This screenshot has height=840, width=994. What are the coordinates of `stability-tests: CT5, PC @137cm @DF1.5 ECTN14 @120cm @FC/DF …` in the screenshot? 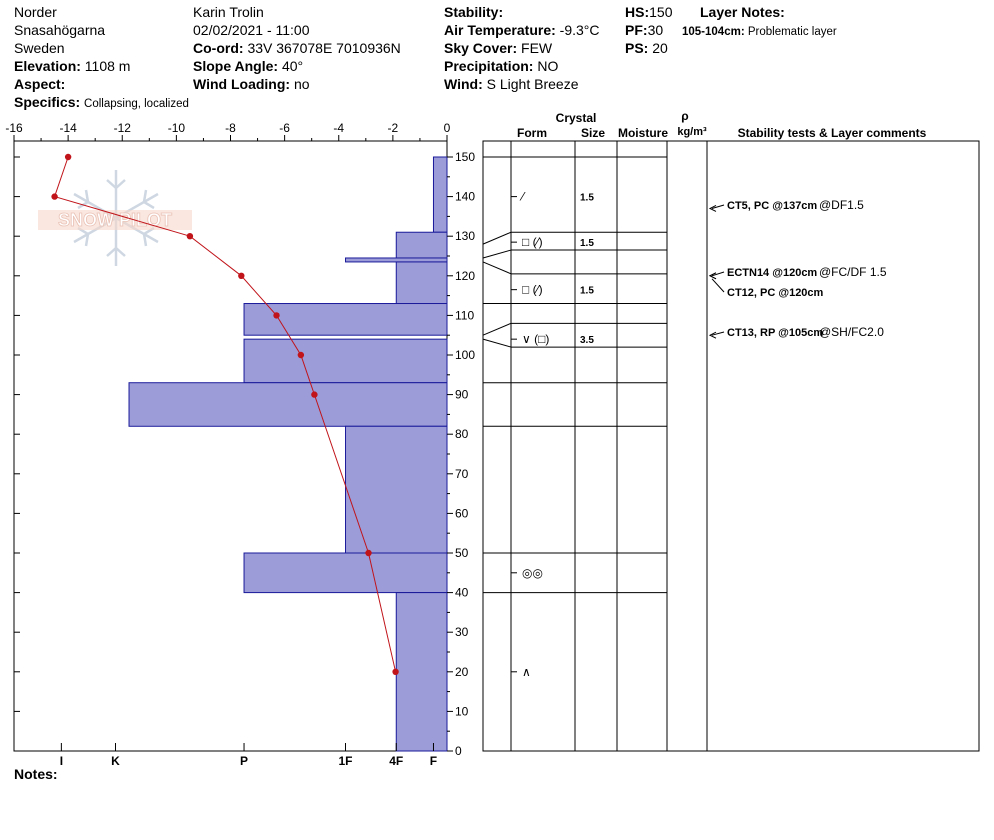 It's located at (797, 268).